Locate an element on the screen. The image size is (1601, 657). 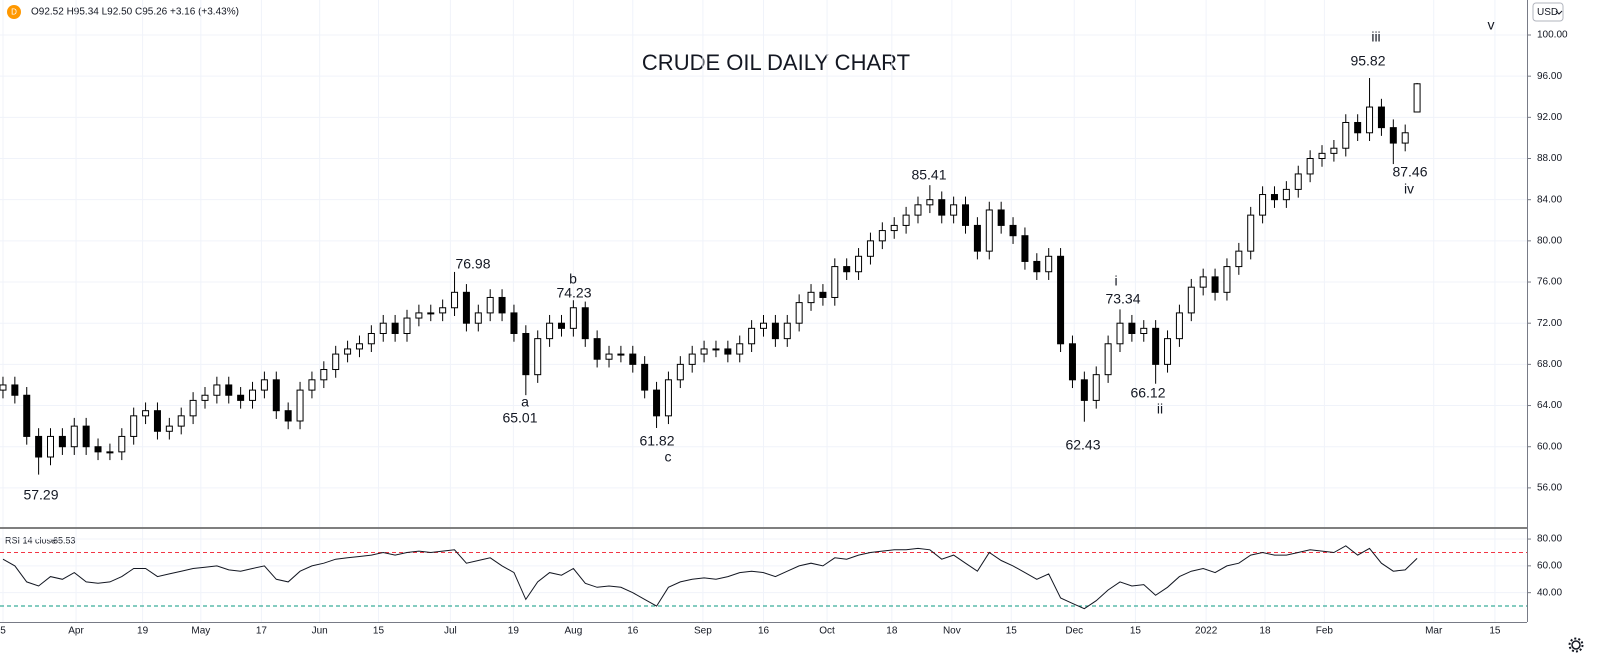
x-tick-label: 2022 is located at coordinates (1206, 631).